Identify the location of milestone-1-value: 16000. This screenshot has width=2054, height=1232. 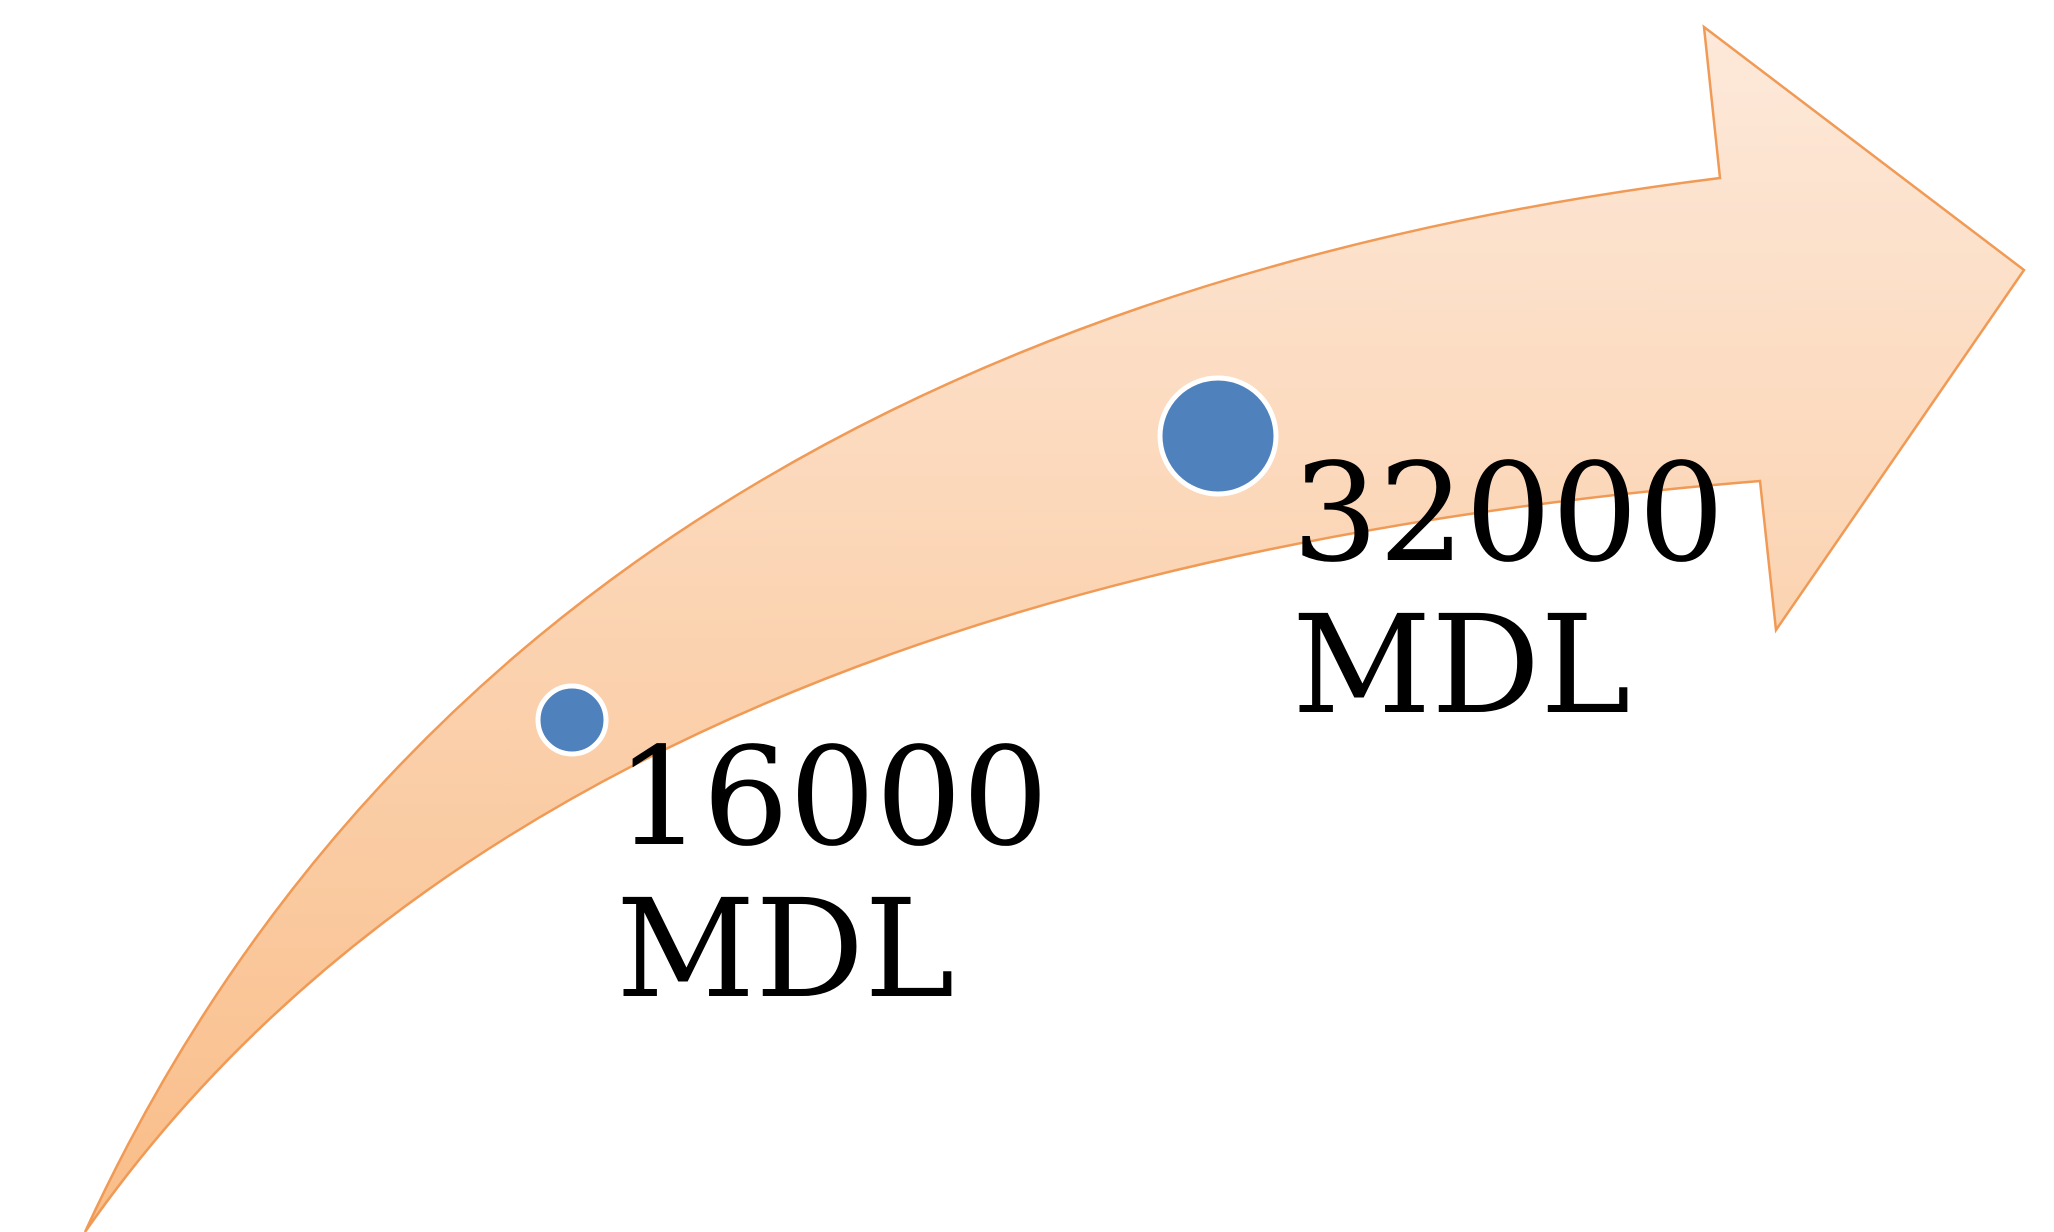
(832, 798).